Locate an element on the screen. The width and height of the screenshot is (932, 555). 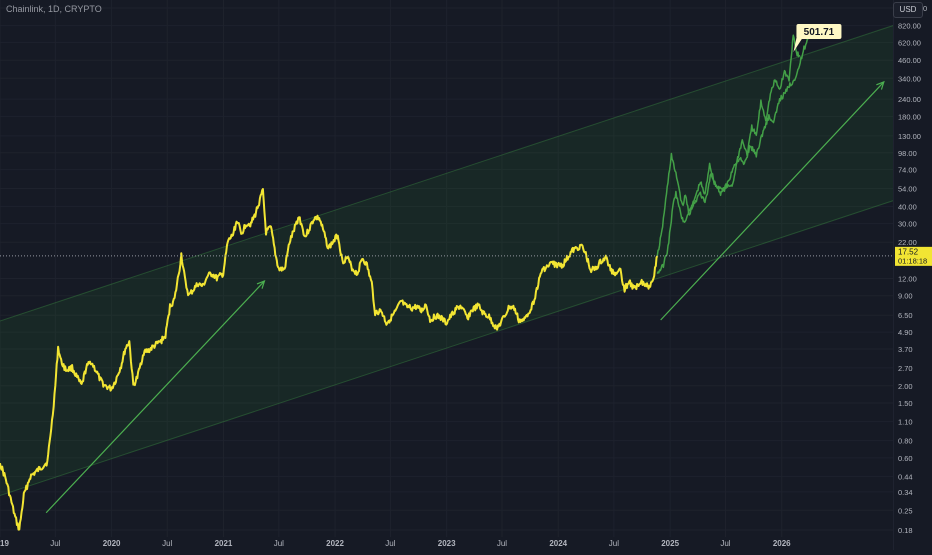
y-tick-label: 0.18 is located at coordinates (905, 530).